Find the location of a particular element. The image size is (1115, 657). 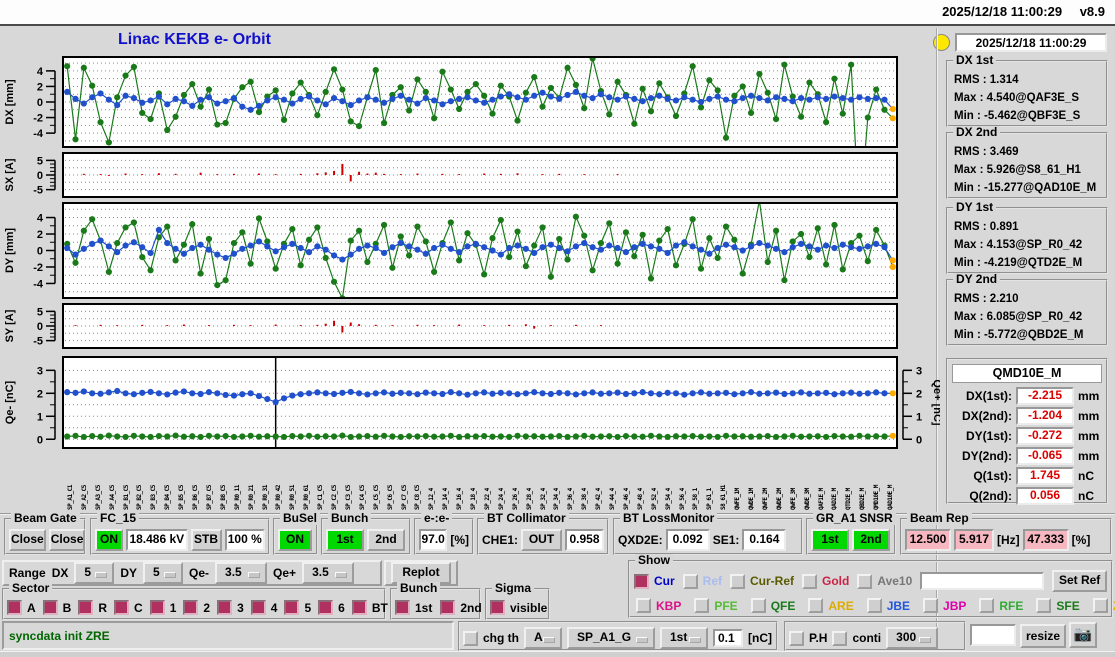

bunch-2nd-button: 2nd is located at coordinates (386, 539).